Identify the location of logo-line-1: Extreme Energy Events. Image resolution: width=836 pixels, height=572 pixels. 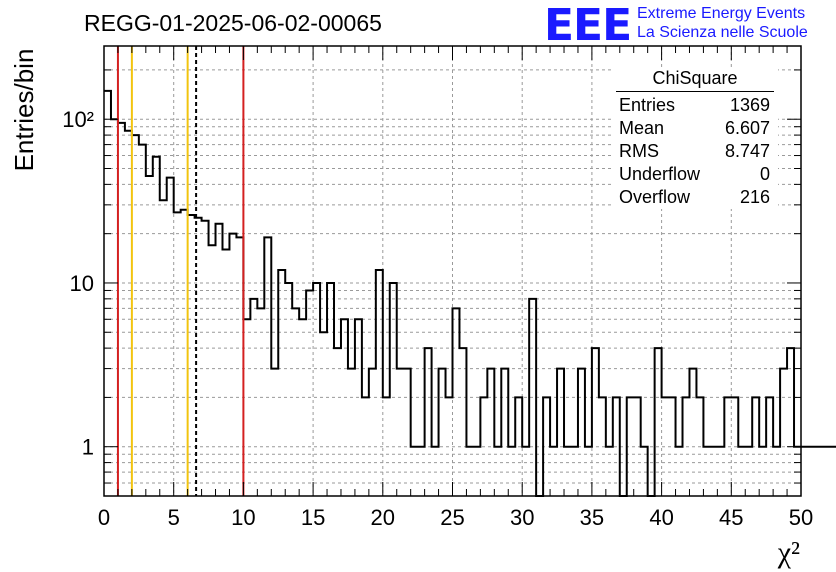
(721, 13).